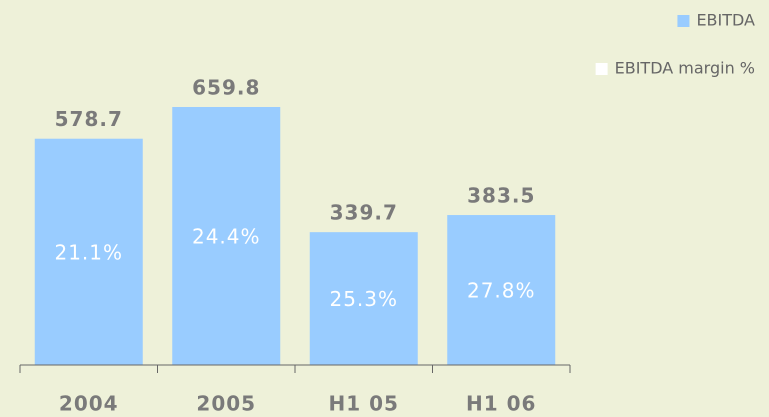 The width and height of the screenshot is (769, 417). What do you see at coordinates (364, 404) in the screenshot?
I see `x-tick-label: H1 05` at bounding box center [364, 404].